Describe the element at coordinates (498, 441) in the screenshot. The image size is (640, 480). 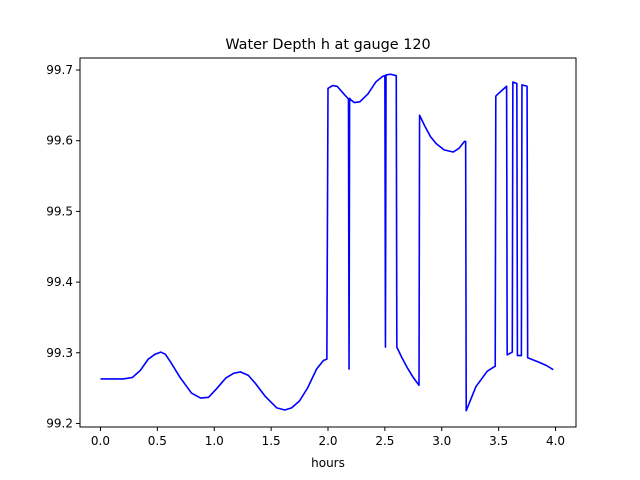
I see `x-tick-label: 3.5` at that location.